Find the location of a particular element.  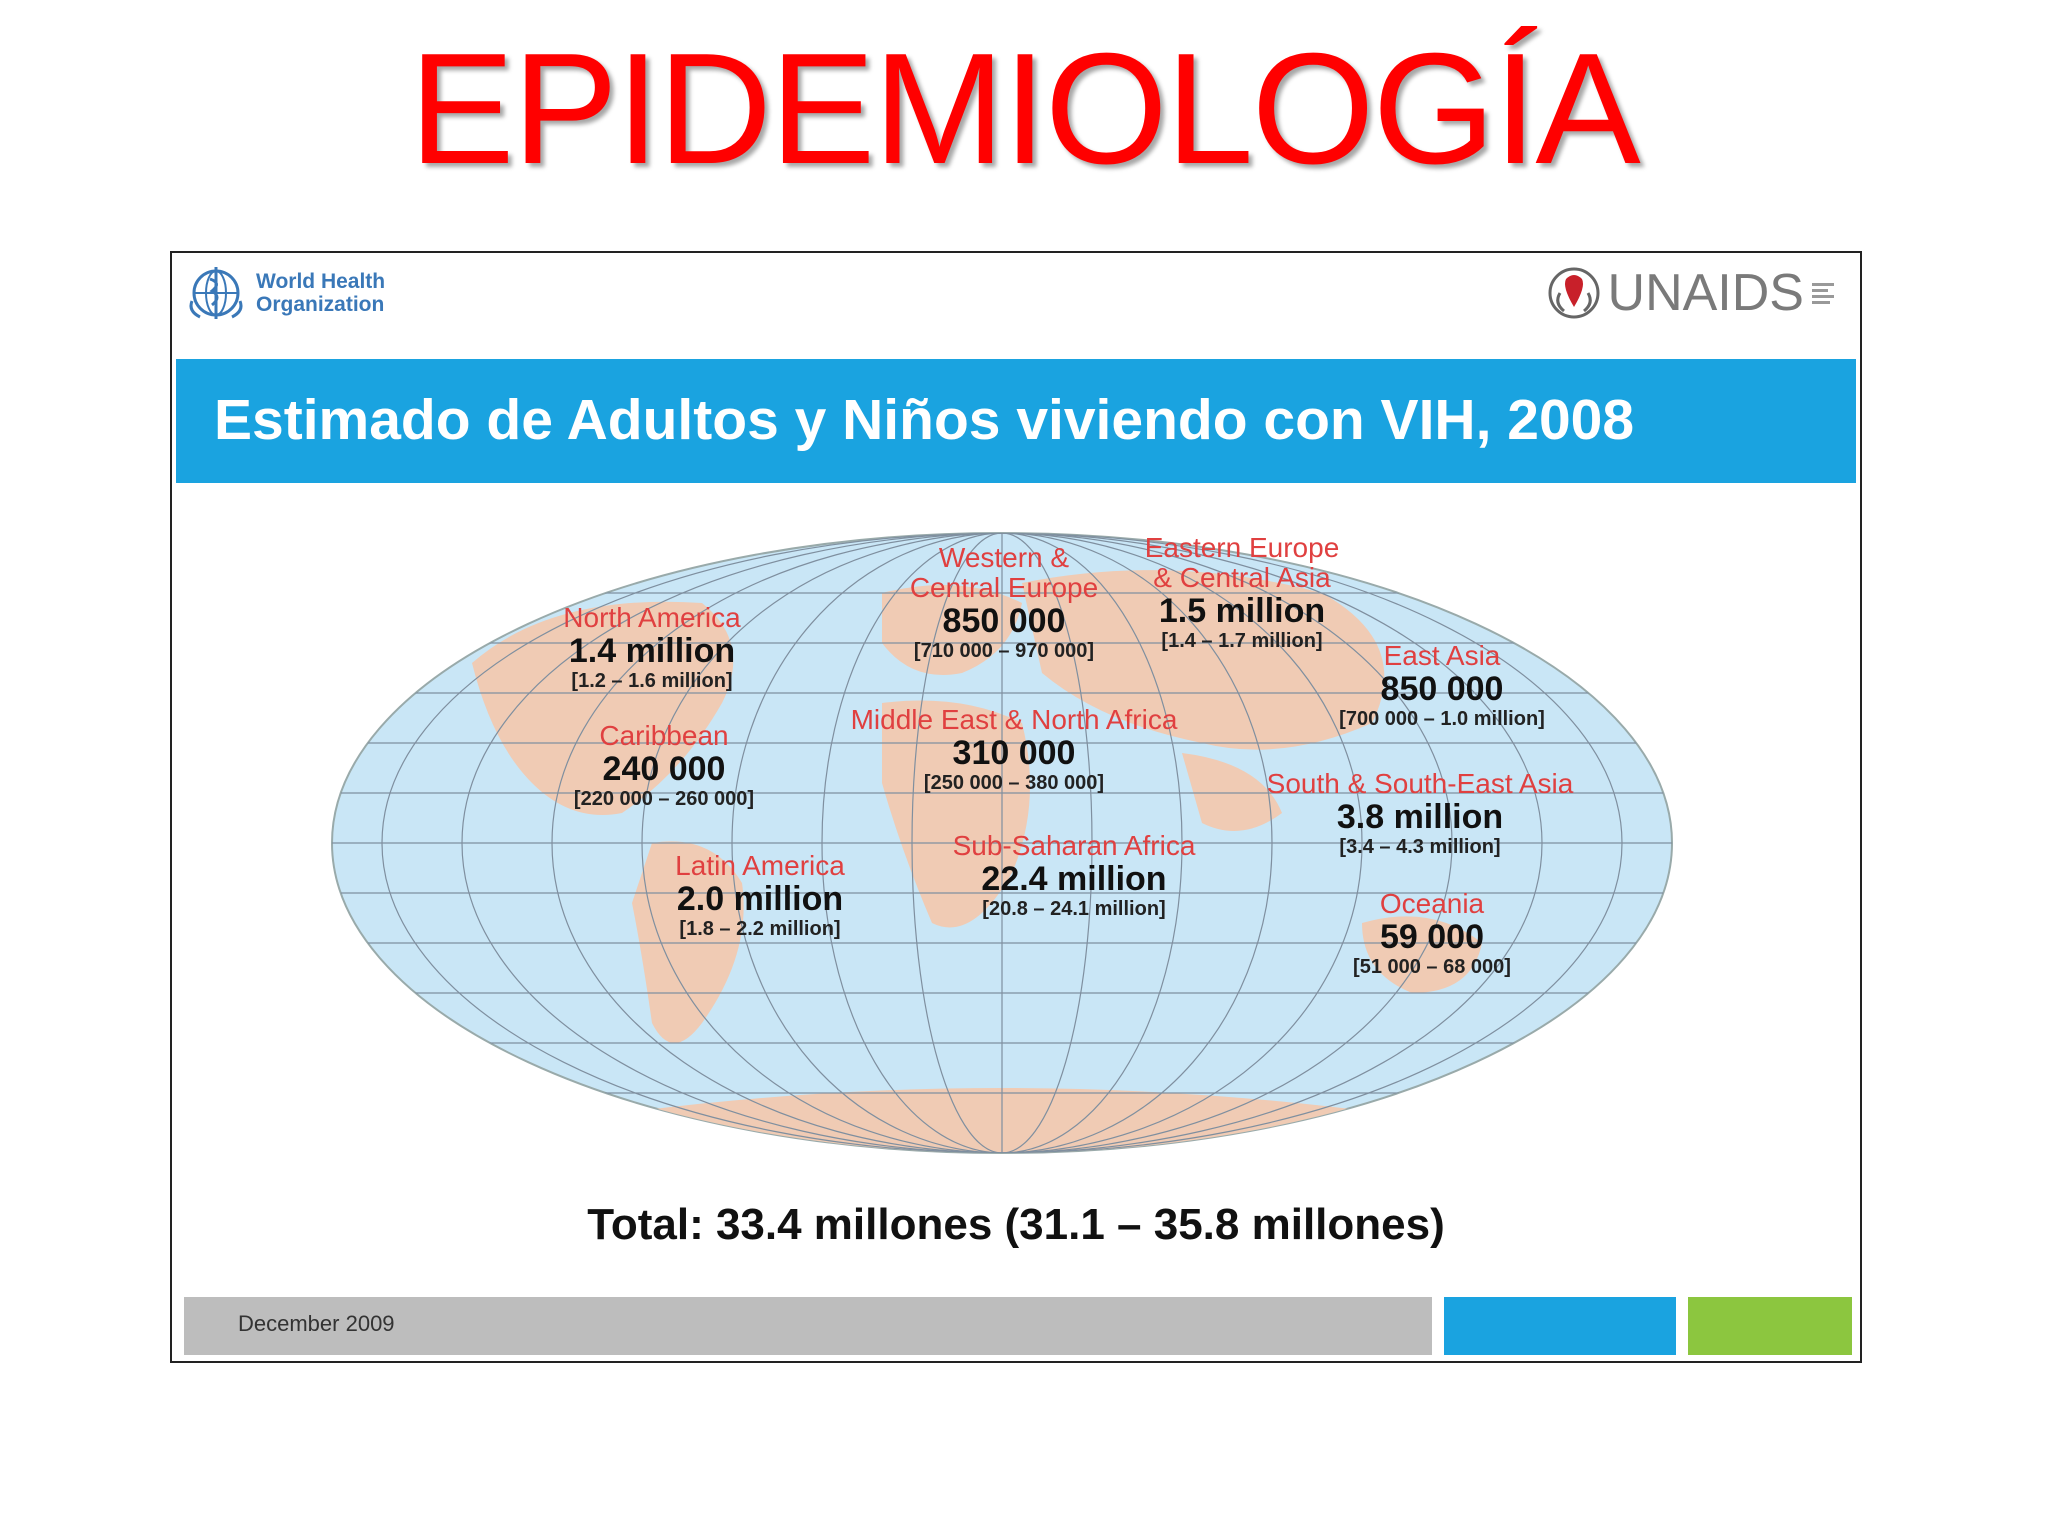

who-emblem-icon is located at coordinates (216, 293).